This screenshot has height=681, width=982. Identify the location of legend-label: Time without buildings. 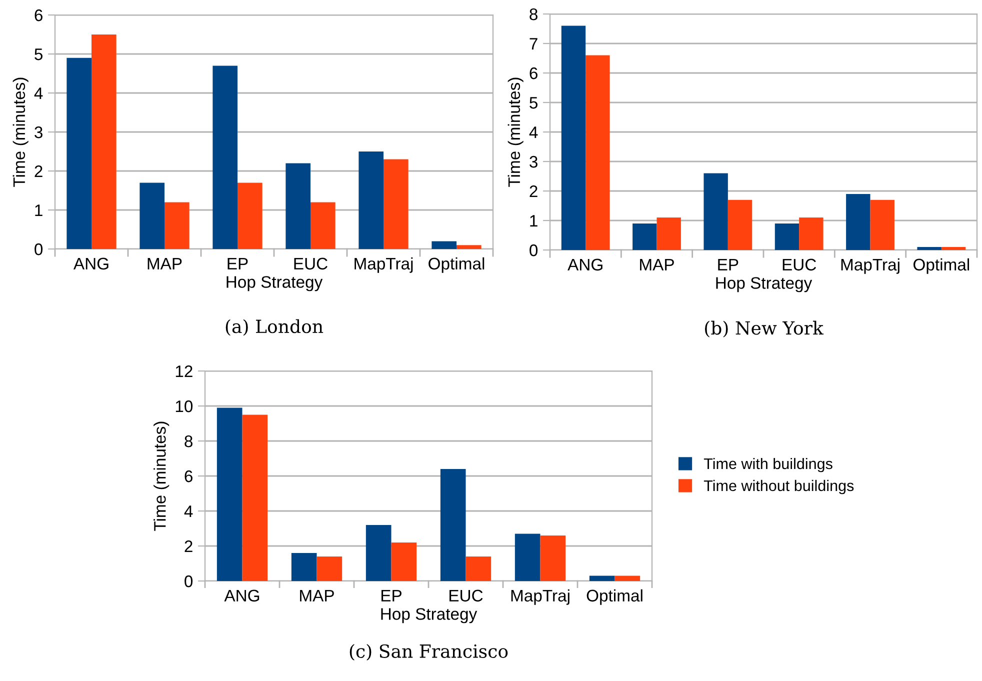
(779, 487).